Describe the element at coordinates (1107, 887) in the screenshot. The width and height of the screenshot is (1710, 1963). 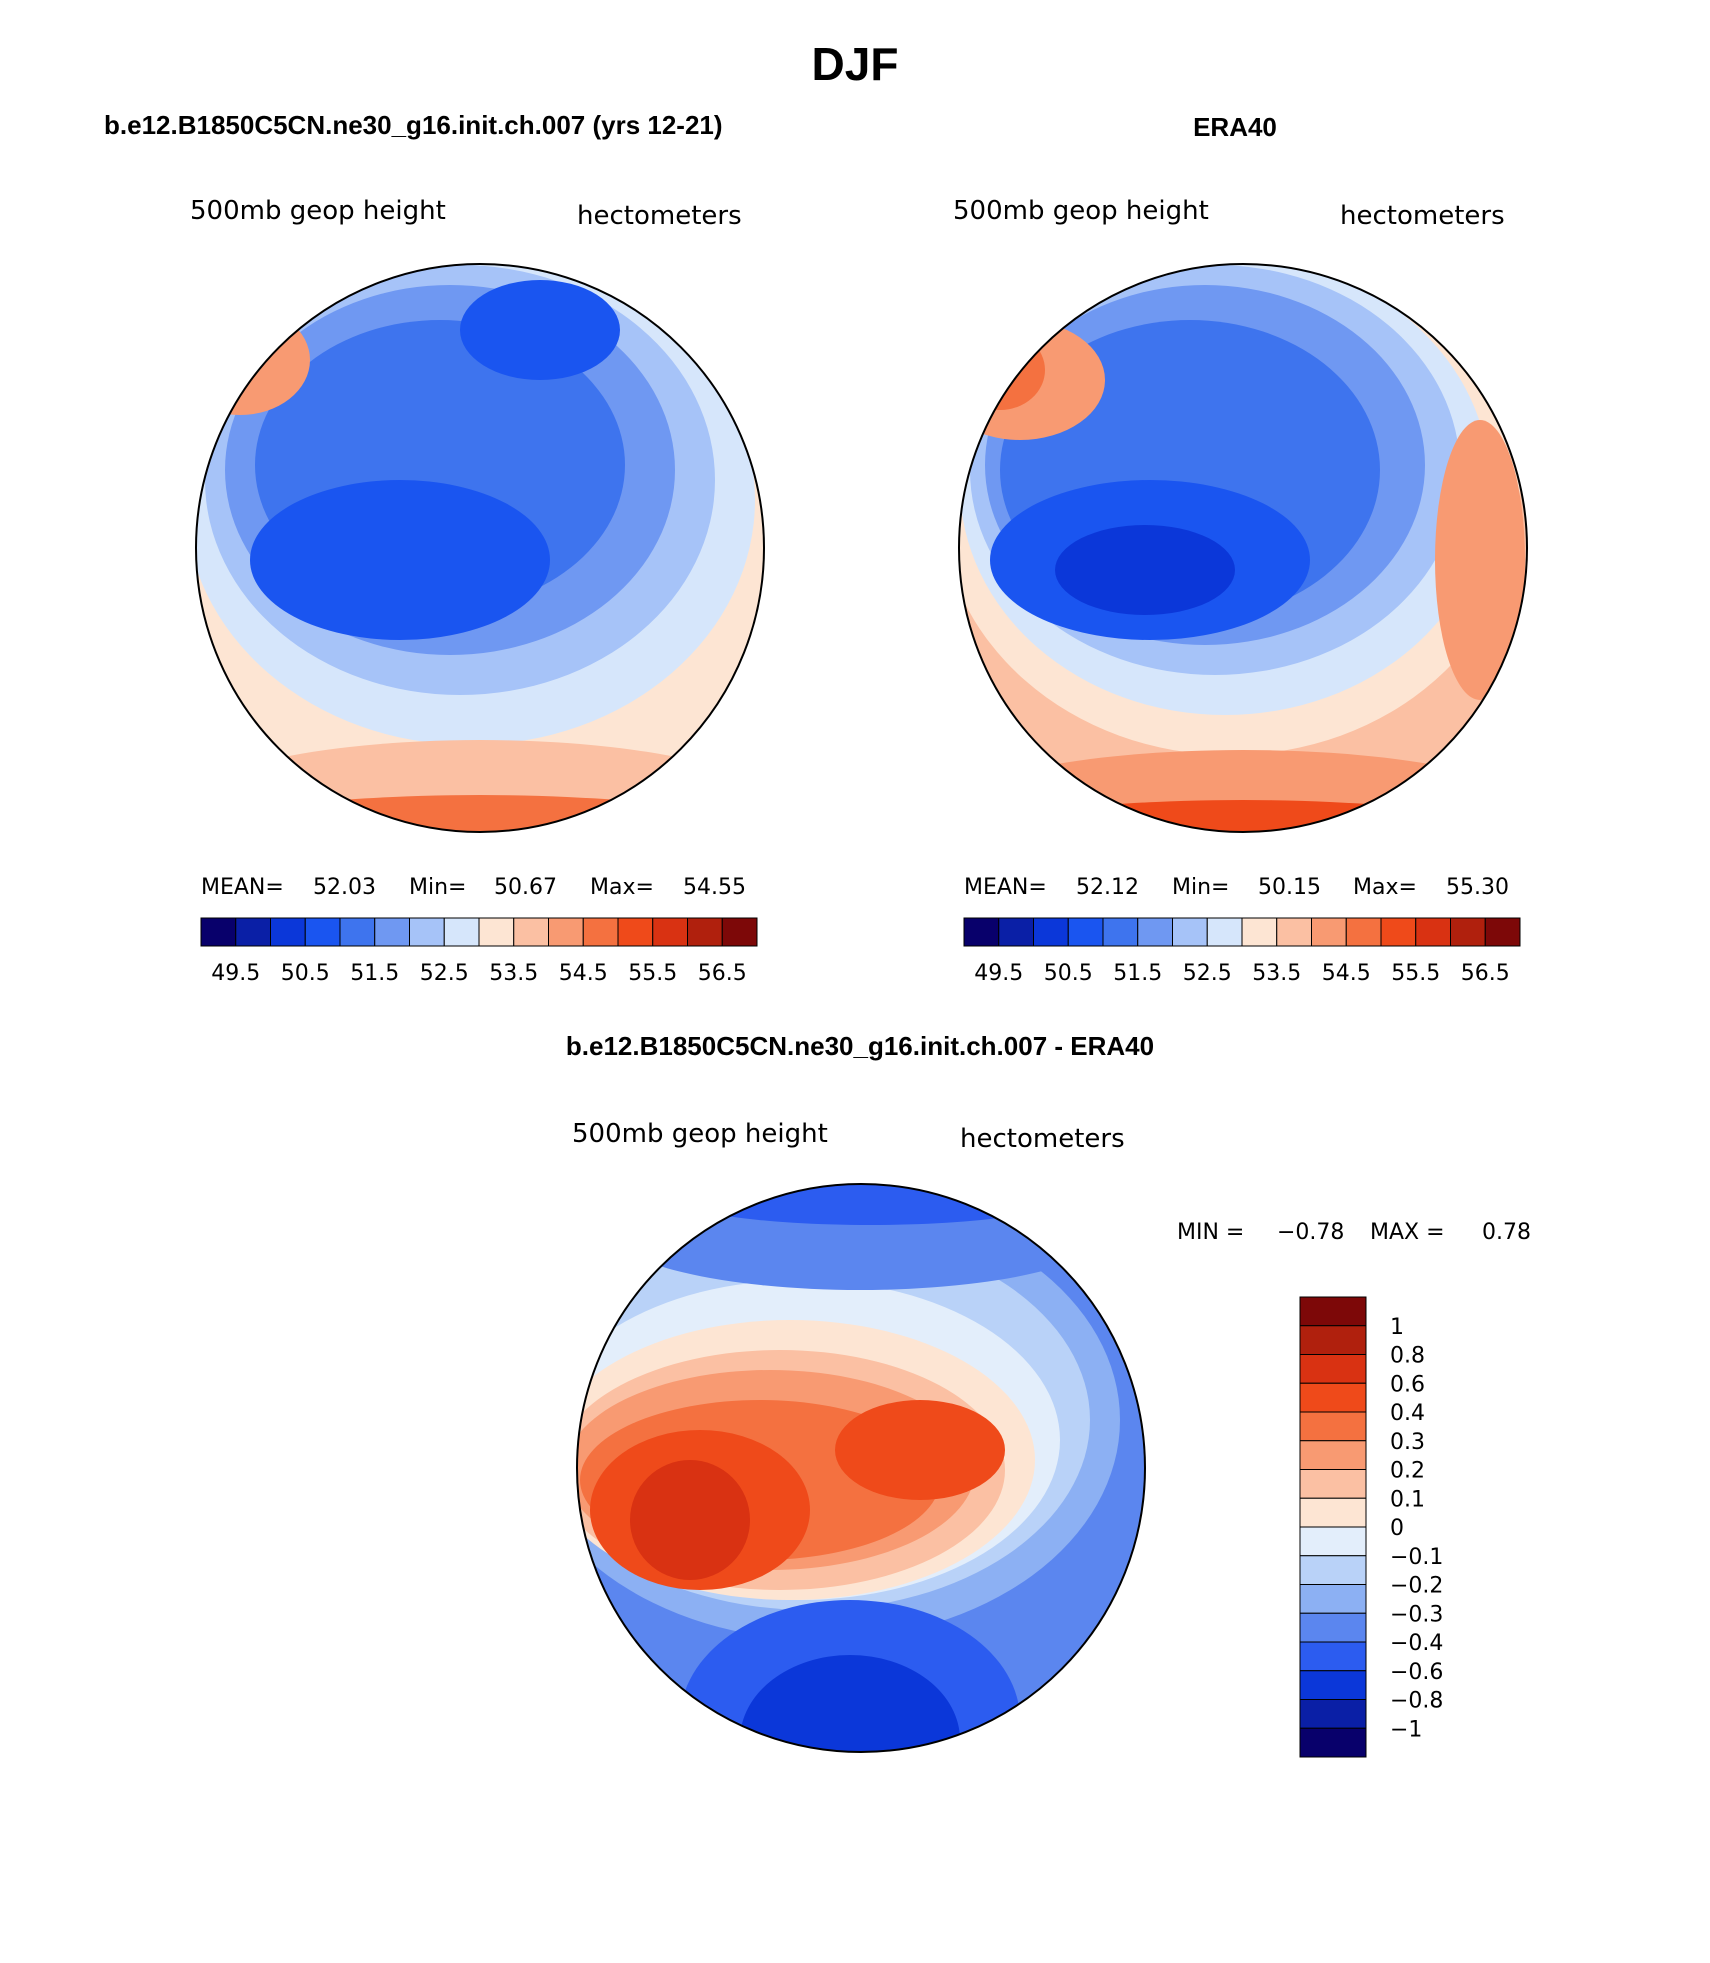
I see `mean-value: 52.12` at that location.